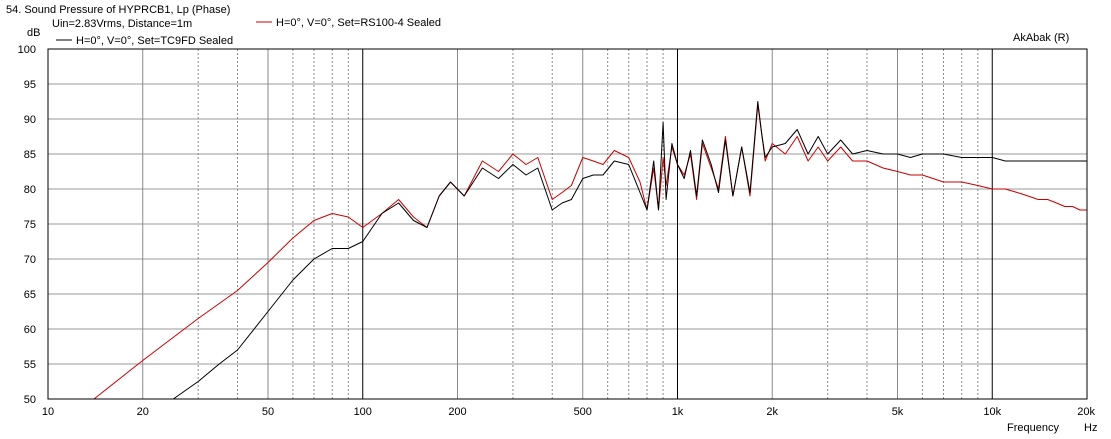 The image size is (1111, 439). What do you see at coordinates (1041, 38) in the screenshot?
I see `watermark-label: AkAbak (R)` at bounding box center [1041, 38].